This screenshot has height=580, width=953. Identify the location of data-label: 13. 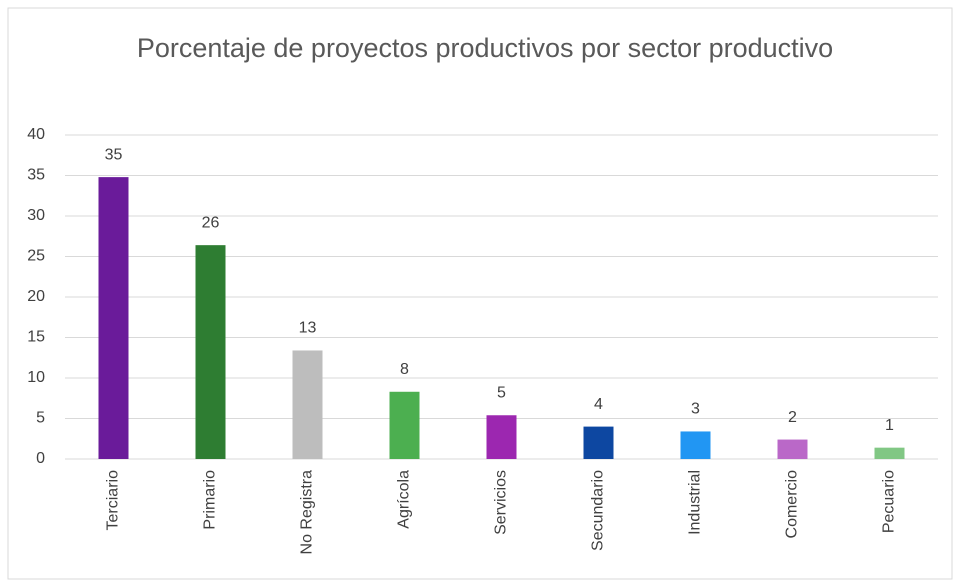
(308, 328).